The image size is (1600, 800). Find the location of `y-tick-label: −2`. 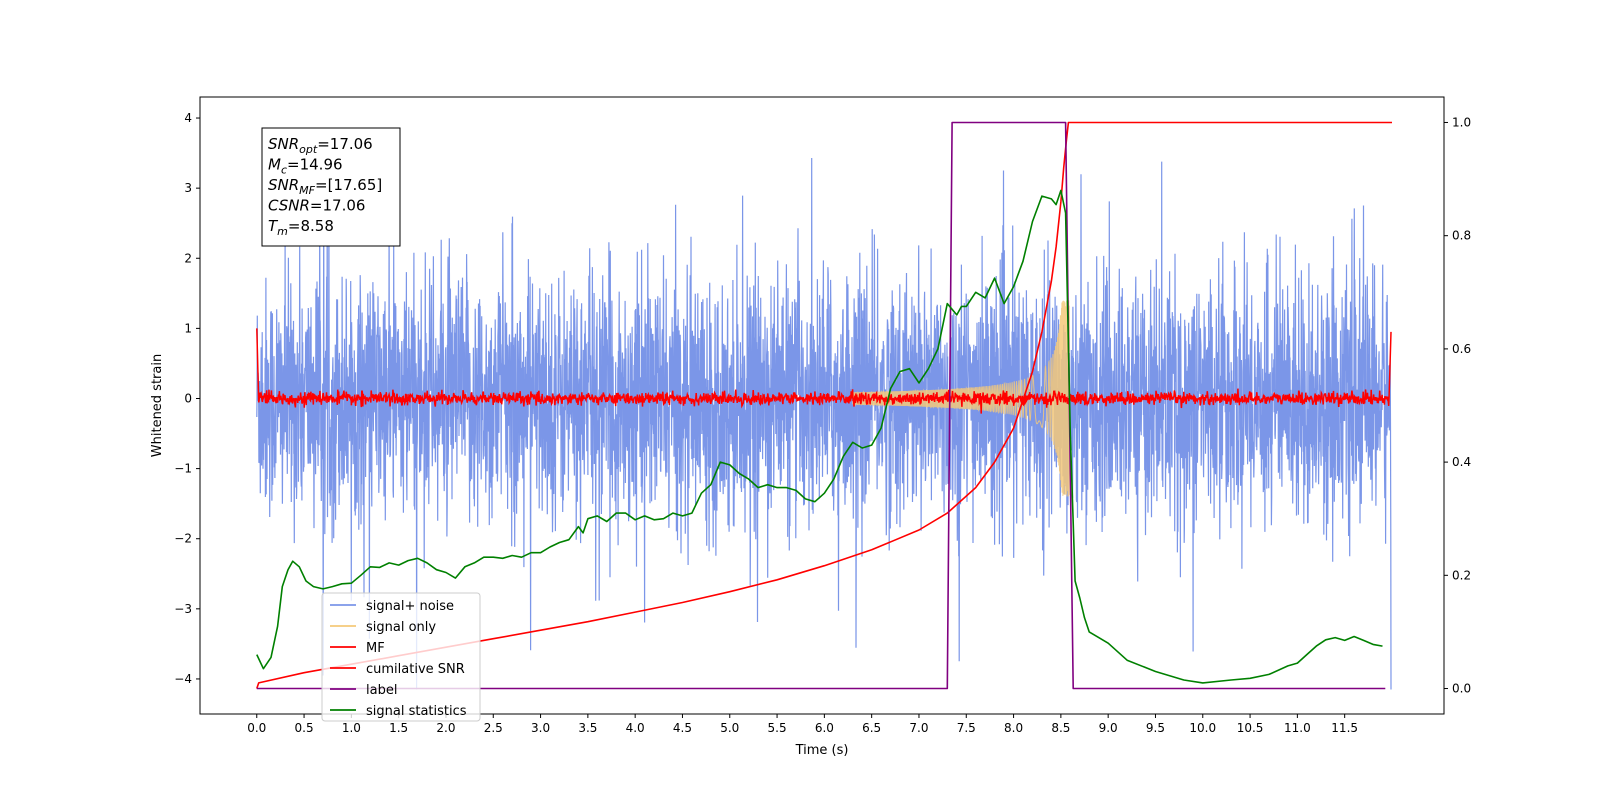

y-tick-label: −2 is located at coordinates (183, 539).